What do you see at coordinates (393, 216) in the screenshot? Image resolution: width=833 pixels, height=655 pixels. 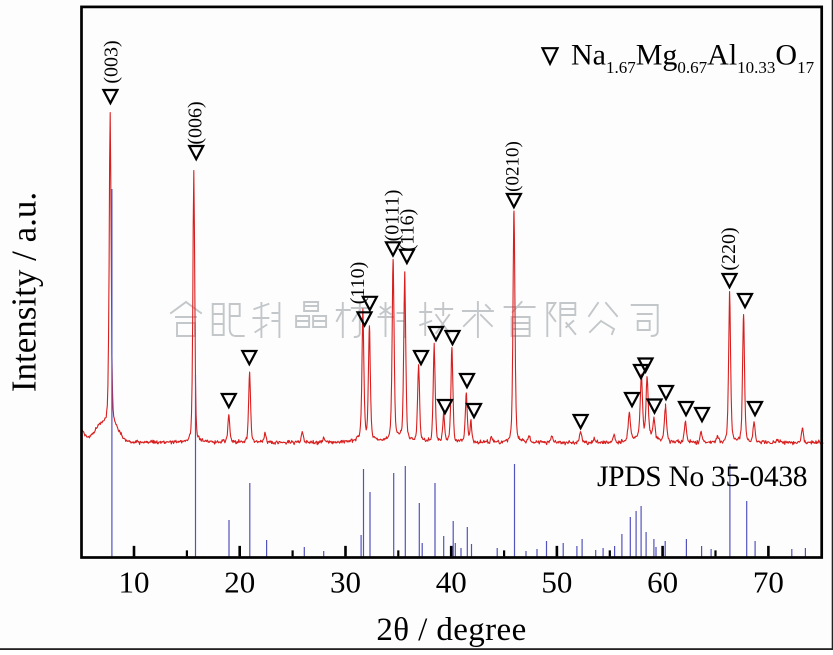 I see `svg-text: (0111)` at bounding box center [393, 216].